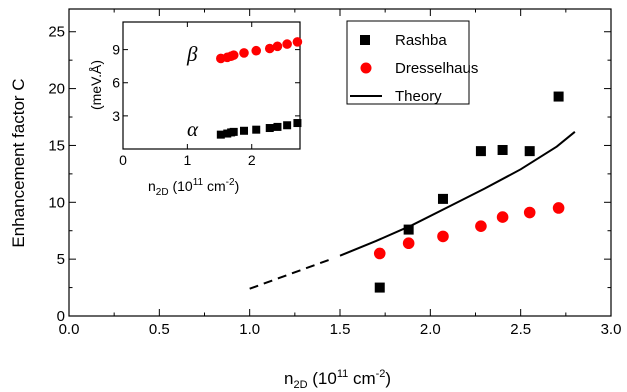 This screenshot has height=392, width=627. I want to click on legend-theory-label: Theory, so click(418, 96).